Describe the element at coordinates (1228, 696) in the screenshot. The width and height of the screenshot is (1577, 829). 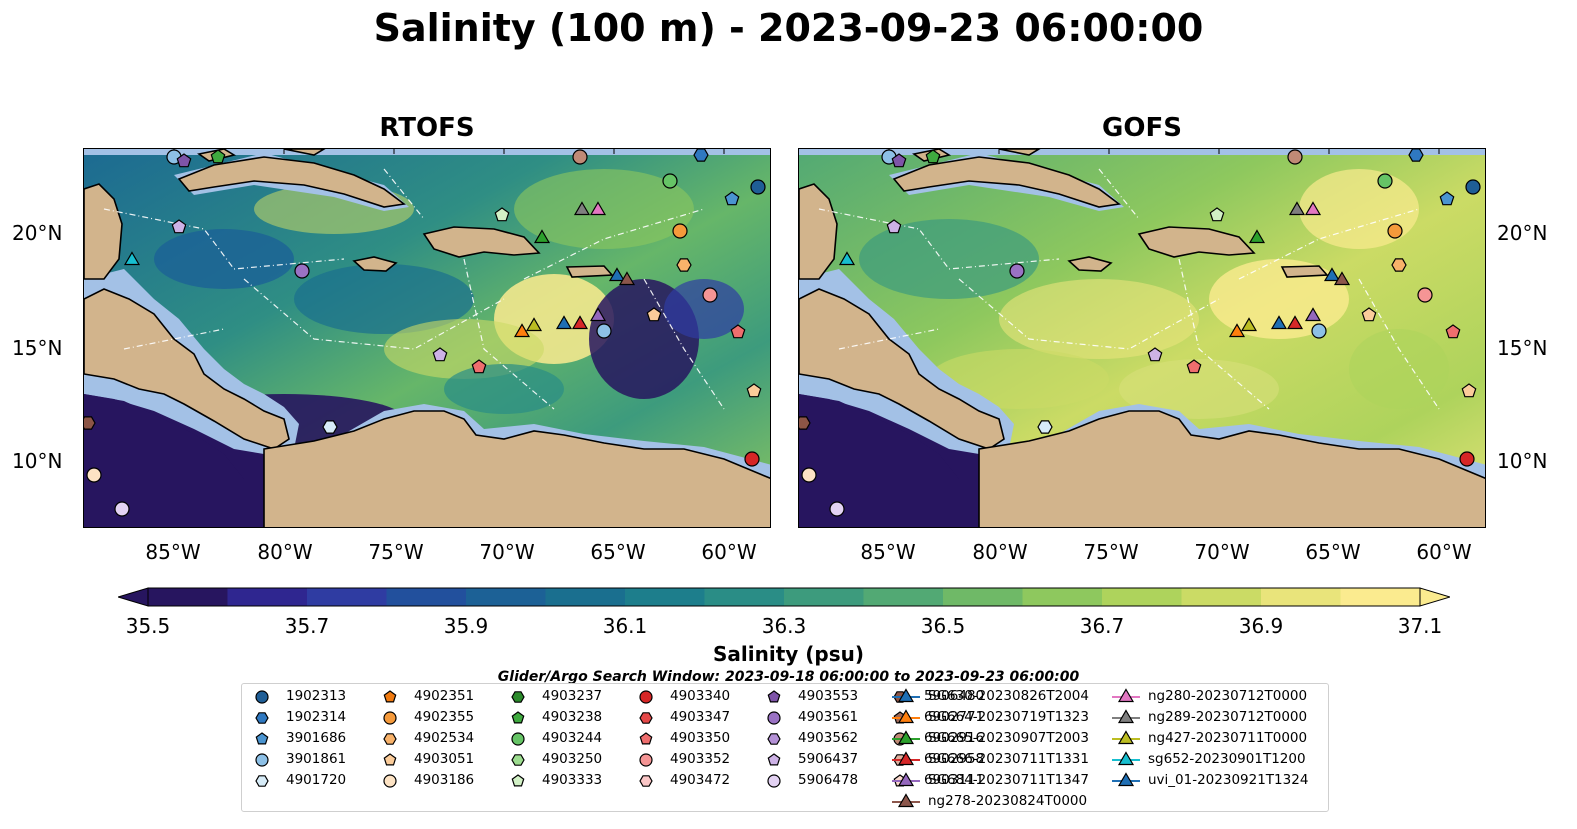
I see `legend-label: ng280-20230712T0000` at that location.